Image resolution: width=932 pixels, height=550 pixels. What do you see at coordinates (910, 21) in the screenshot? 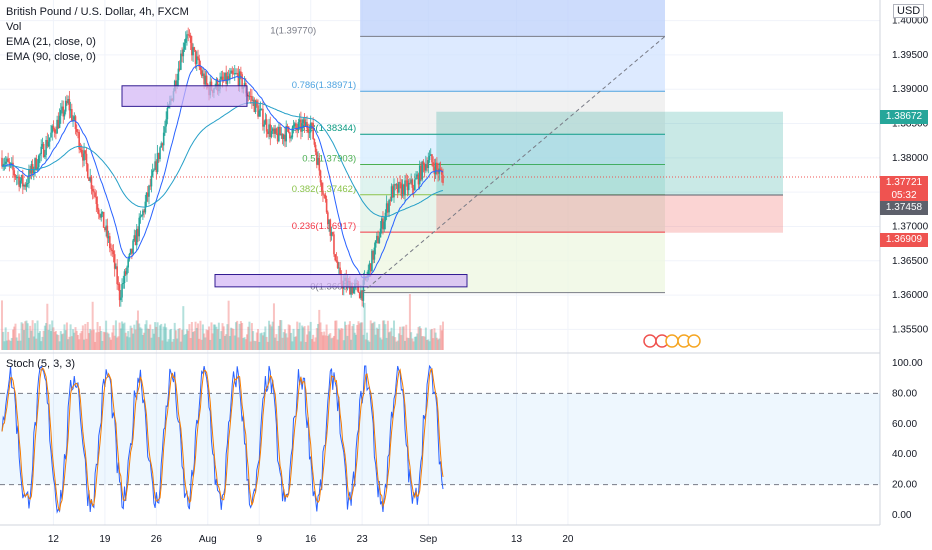
I see `price-tick-label: 1.40000` at bounding box center [910, 21].